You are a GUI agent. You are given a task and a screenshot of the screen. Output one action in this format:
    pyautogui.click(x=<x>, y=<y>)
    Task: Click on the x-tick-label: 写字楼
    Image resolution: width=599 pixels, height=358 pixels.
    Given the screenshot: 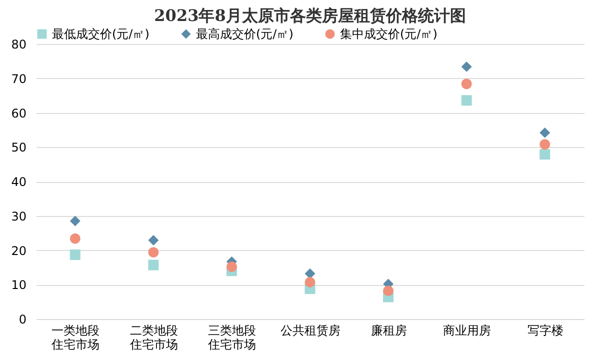 What is the action you would take?
    pyautogui.click(x=545, y=331)
    